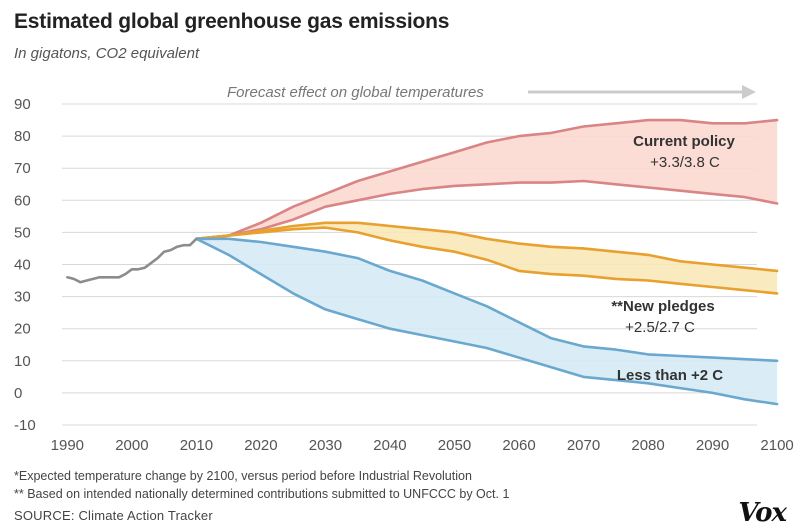  Describe the element at coordinates (22, 168) in the screenshot. I see `y-tick-70: 70` at that location.